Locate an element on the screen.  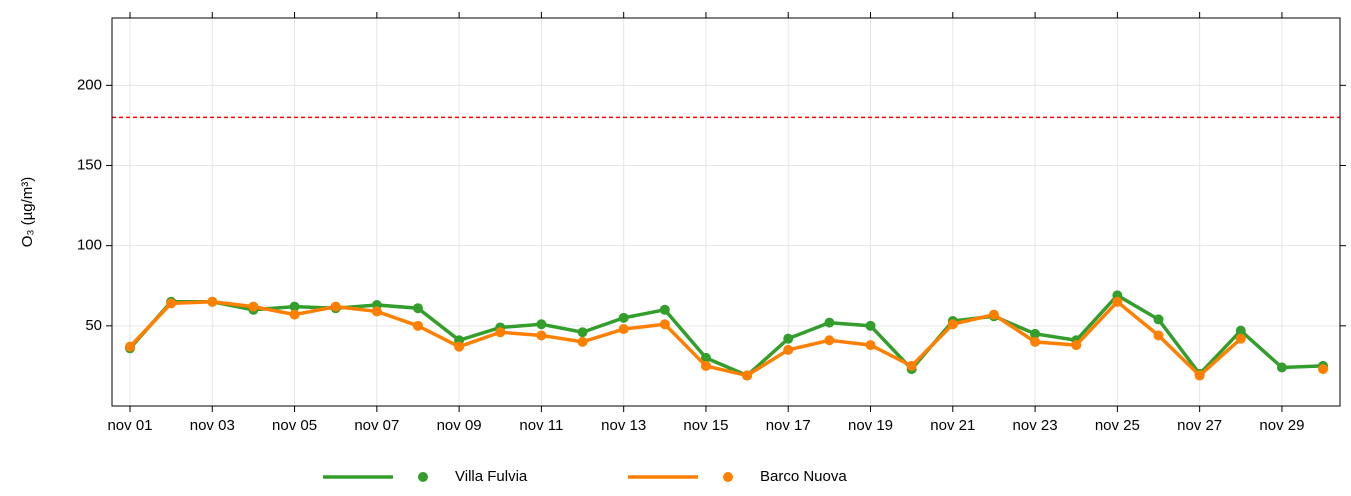
x-tick-label: nov 11 is located at coordinates (541, 425).